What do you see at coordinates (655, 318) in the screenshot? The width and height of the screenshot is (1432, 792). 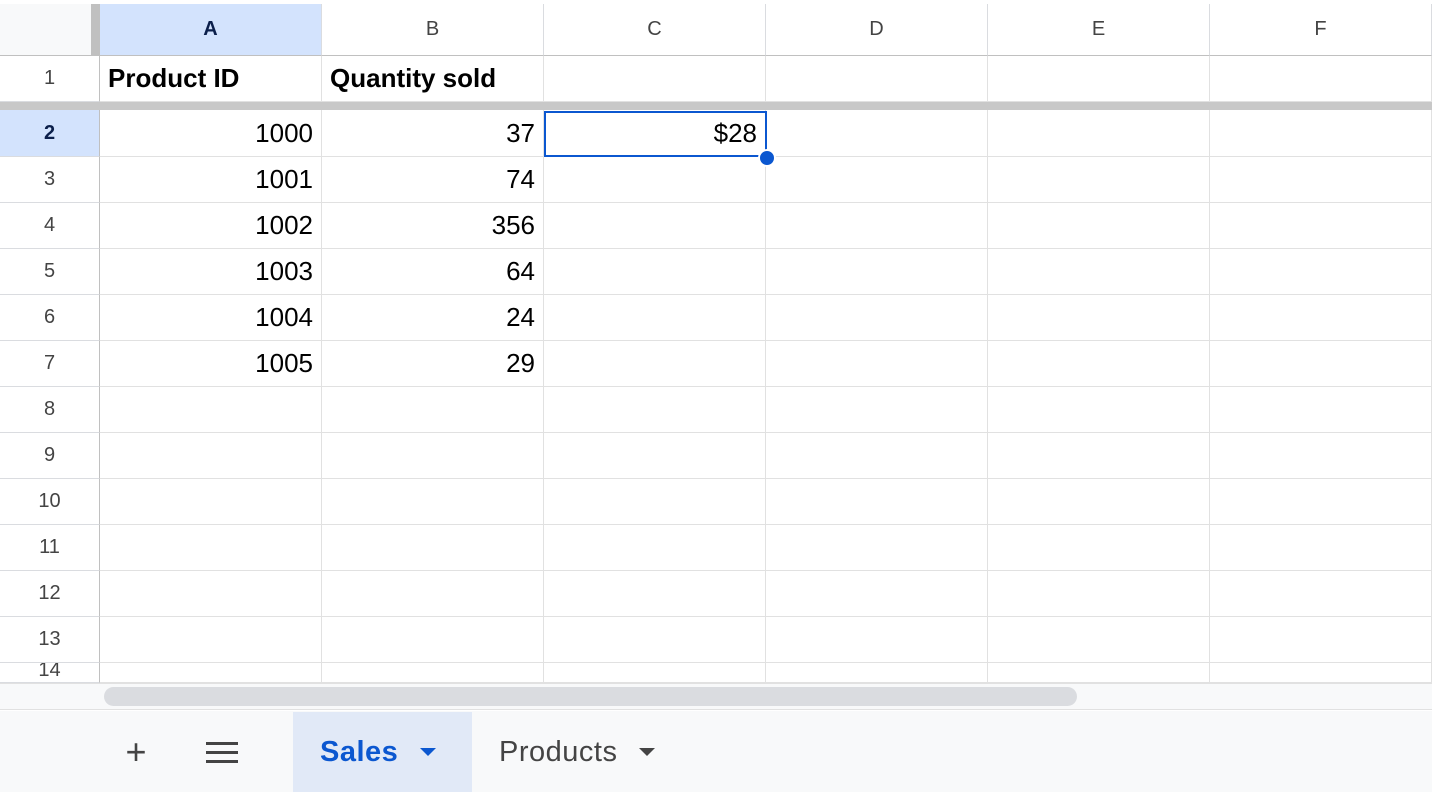 I see `cell-c6` at bounding box center [655, 318].